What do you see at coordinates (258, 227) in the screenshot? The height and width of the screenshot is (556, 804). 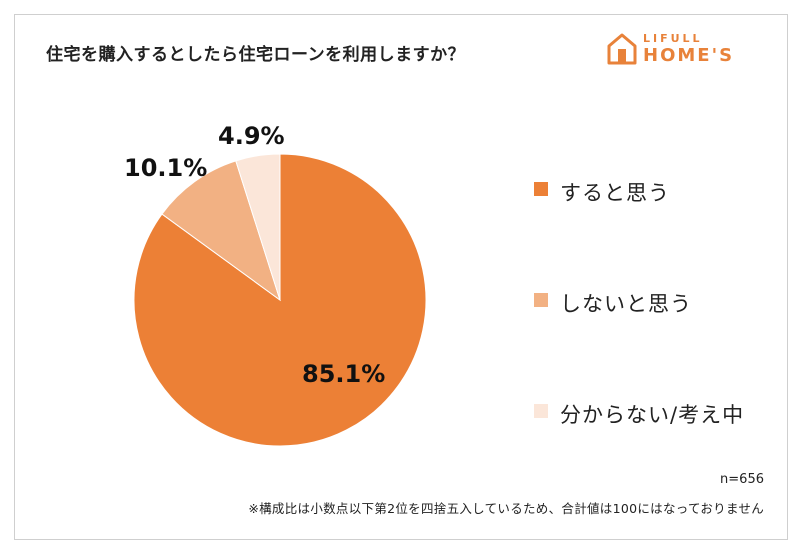 I see `pie-slice-undecided` at bounding box center [258, 227].